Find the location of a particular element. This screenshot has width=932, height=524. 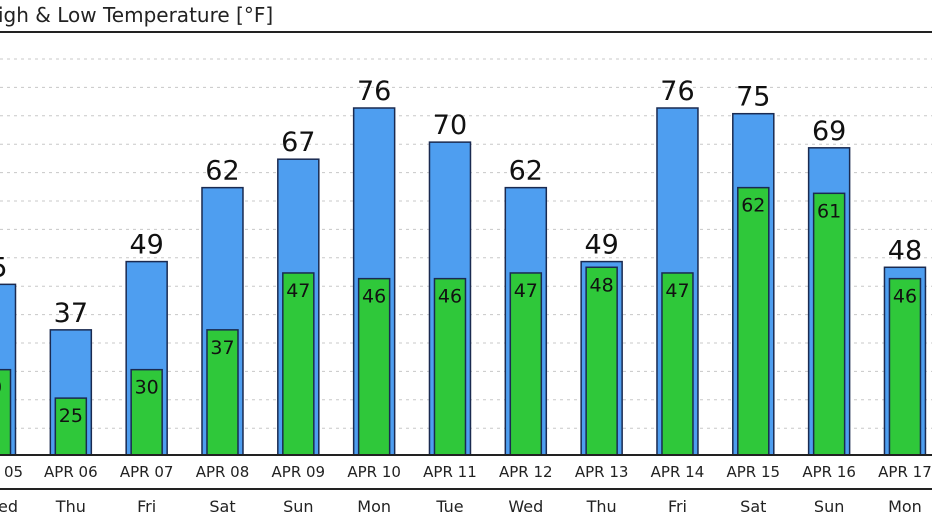

low-temp-label: 25 is located at coordinates (71, 416).